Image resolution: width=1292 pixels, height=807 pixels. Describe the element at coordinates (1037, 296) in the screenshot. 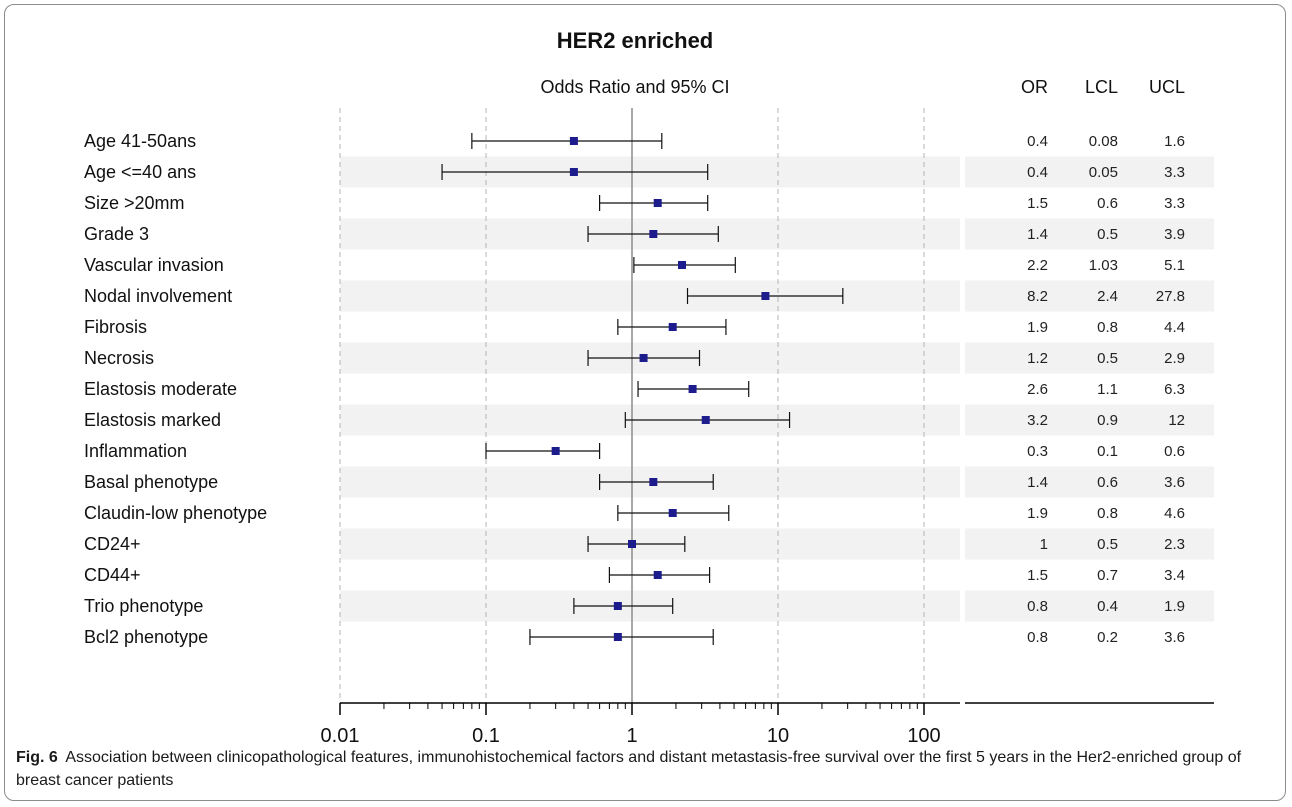

I see `table-cell: 8.2` at that location.